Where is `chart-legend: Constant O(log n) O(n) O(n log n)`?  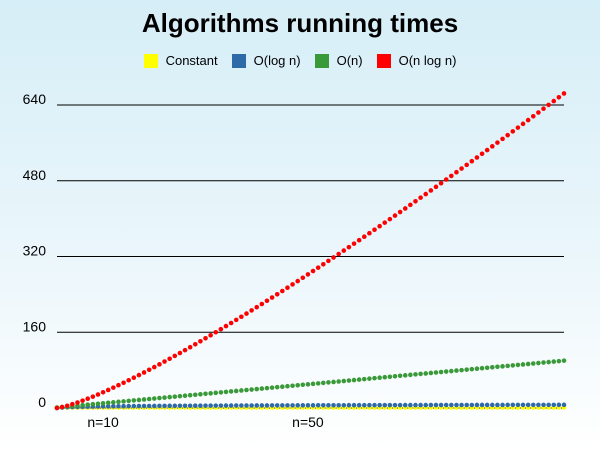 chart-legend: Constant O(log n) O(n) O(n log n) is located at coordinates (300, 60).